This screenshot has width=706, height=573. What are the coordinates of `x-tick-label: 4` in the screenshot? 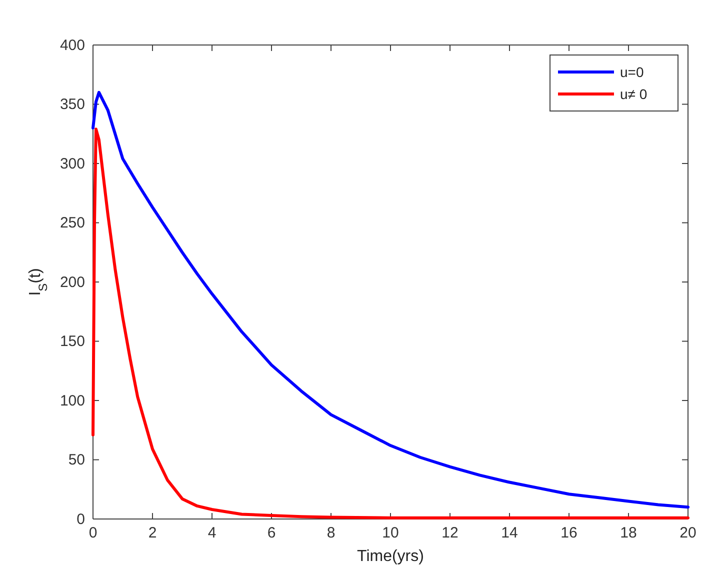 It's located at (212, 533).